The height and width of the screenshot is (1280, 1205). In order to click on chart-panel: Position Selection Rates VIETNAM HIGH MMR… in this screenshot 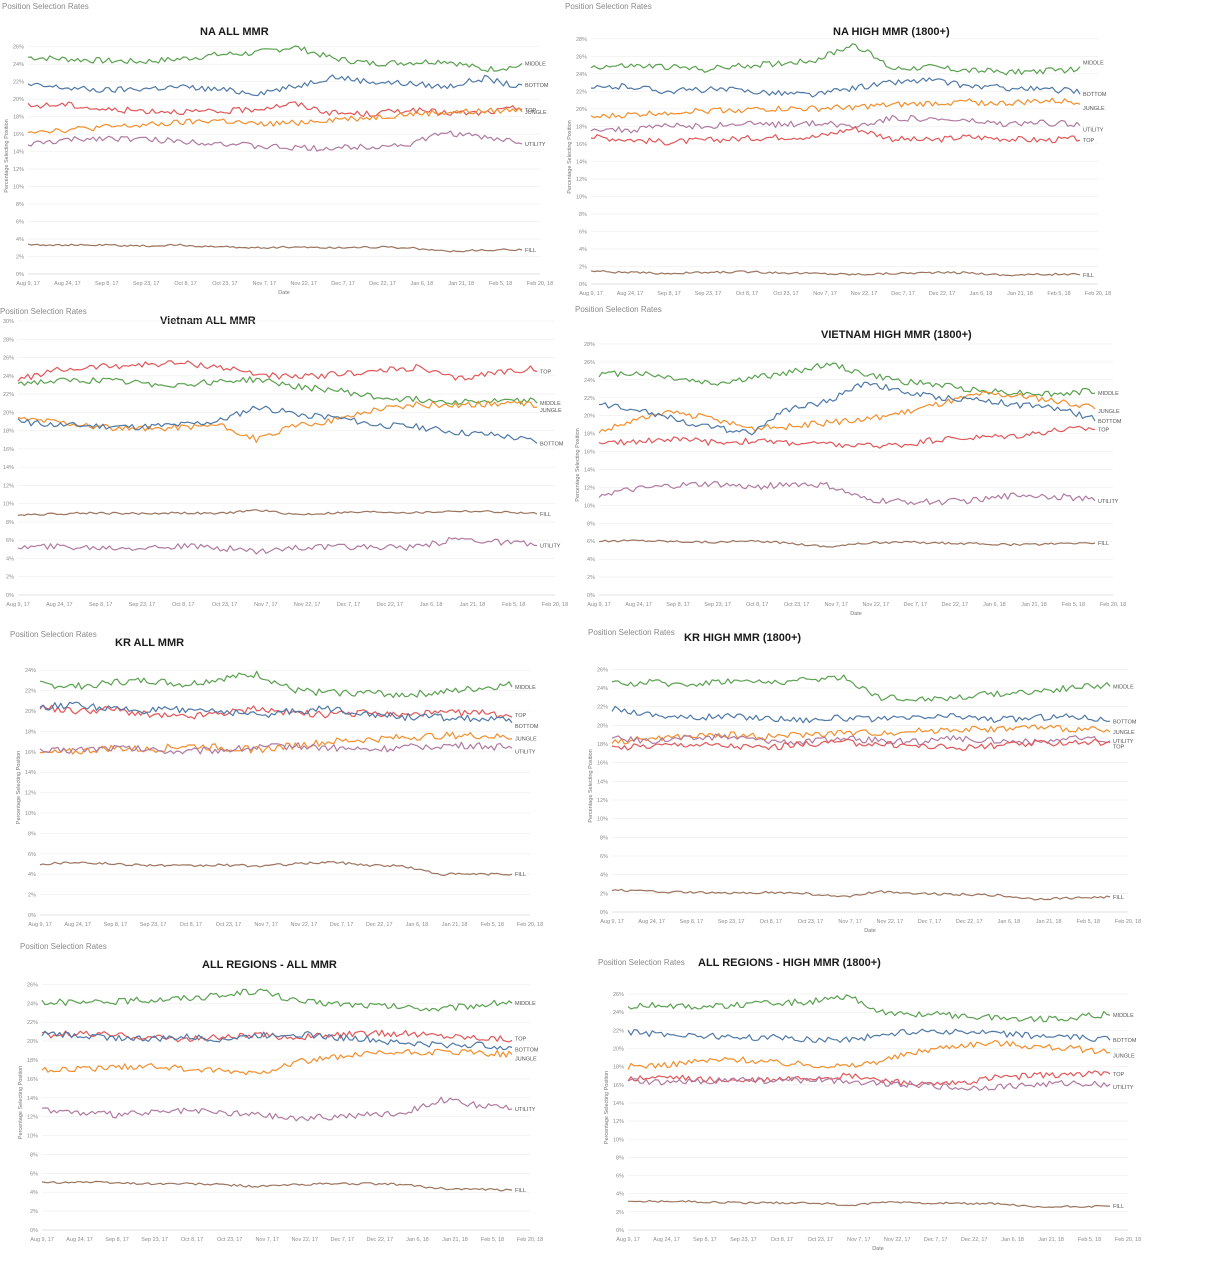, I will do `click(889, 461)`.